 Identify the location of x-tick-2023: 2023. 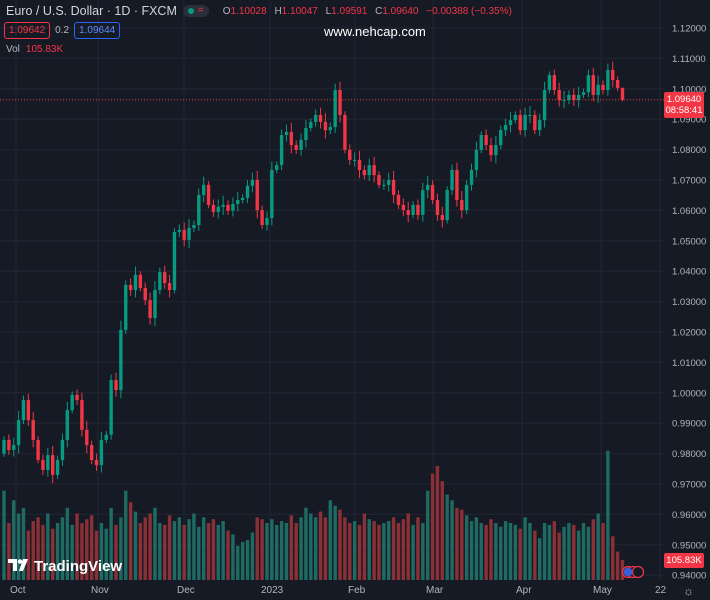
(272, 590).